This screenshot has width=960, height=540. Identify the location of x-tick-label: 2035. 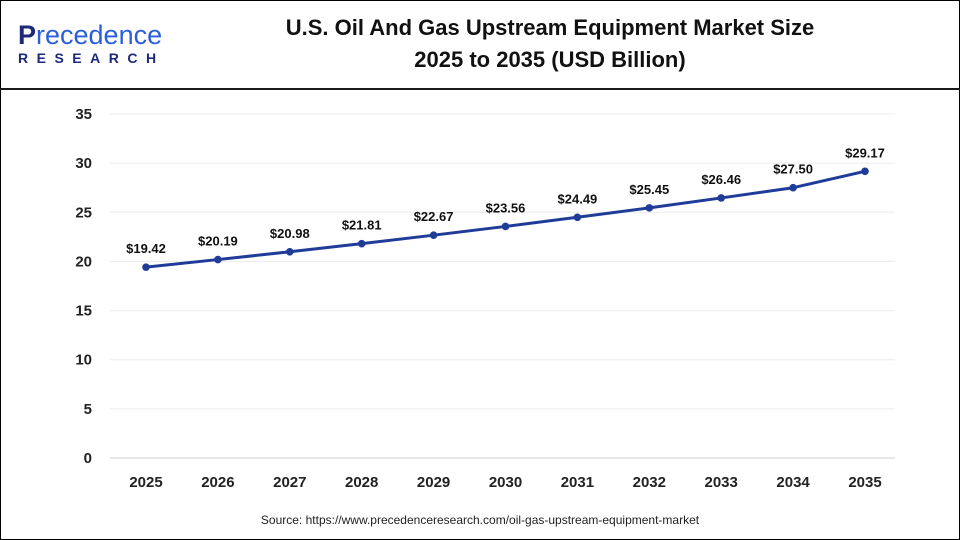
(864, 482).